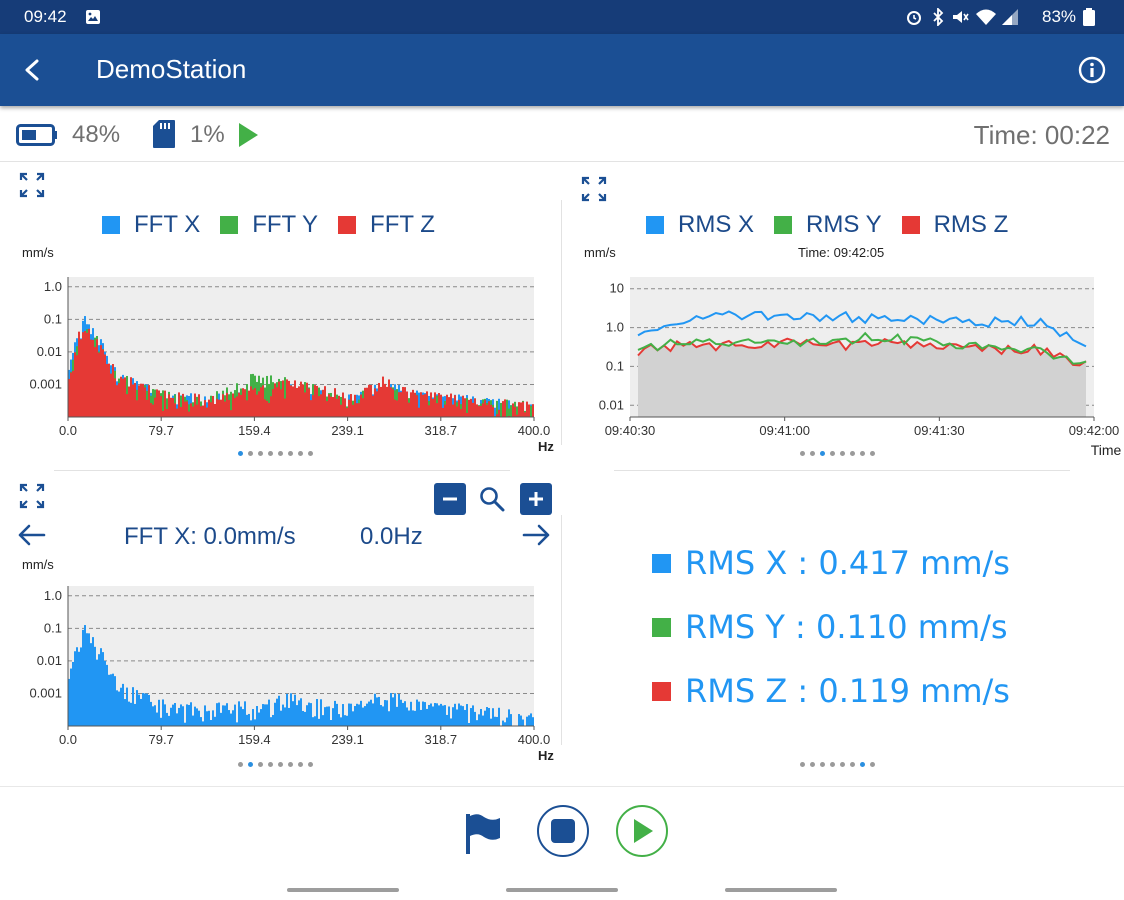 This screenshot has width=1124, height=900. I want to click on nav-pill-center, so click(562, 890).